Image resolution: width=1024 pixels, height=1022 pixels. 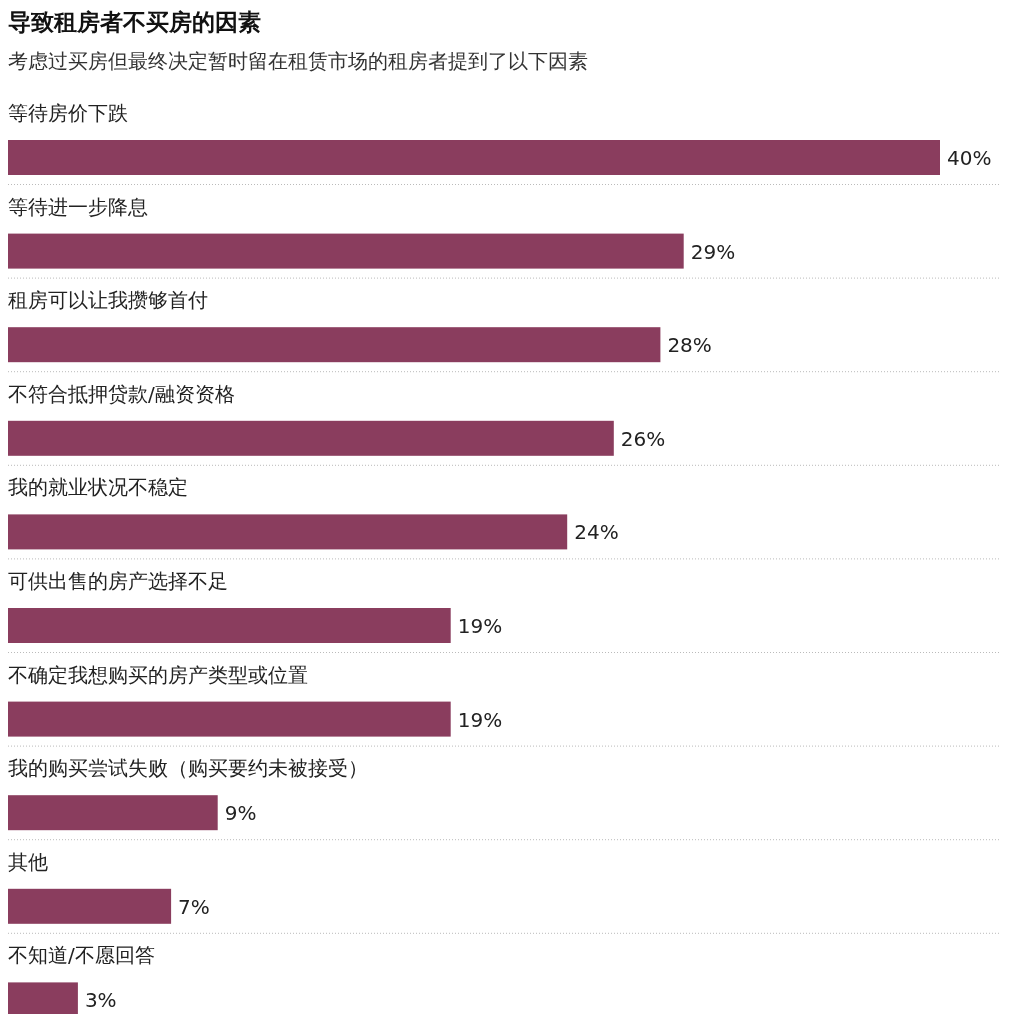 What do you see at coordinates (194, 906) in the screenshot?
I see `data-label: 7%` at bounding box center [194, 906].